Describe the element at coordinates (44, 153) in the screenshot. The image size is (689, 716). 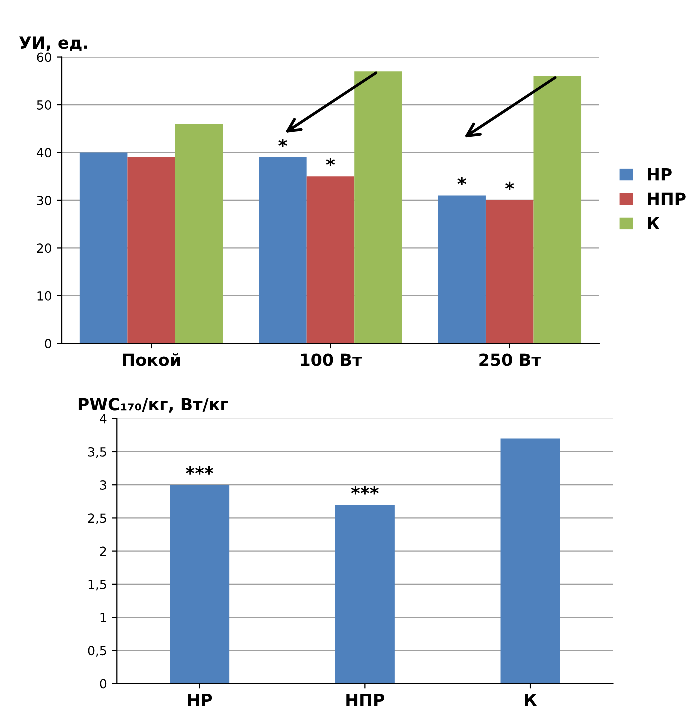
I see `y-tick-label: 40` at that location.